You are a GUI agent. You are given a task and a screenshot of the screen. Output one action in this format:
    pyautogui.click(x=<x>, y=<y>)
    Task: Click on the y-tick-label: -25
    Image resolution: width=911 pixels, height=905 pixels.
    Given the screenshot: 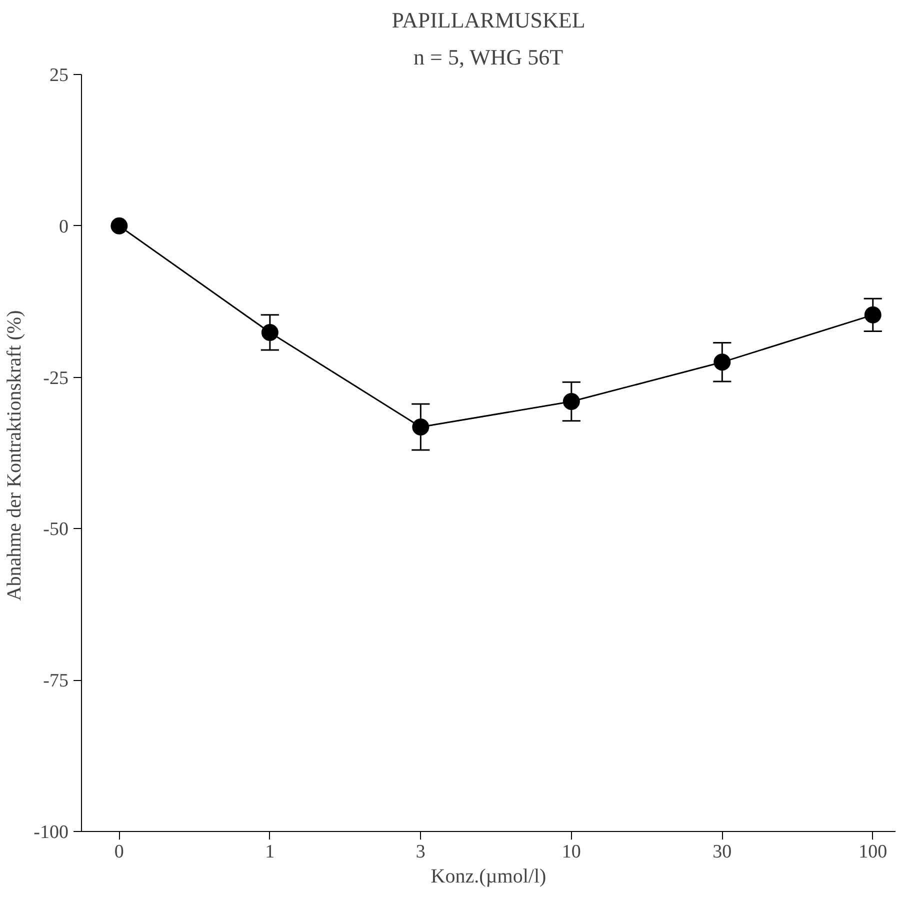 What is the action you would take?
    pyautogui.click(x=55, y=378)
    